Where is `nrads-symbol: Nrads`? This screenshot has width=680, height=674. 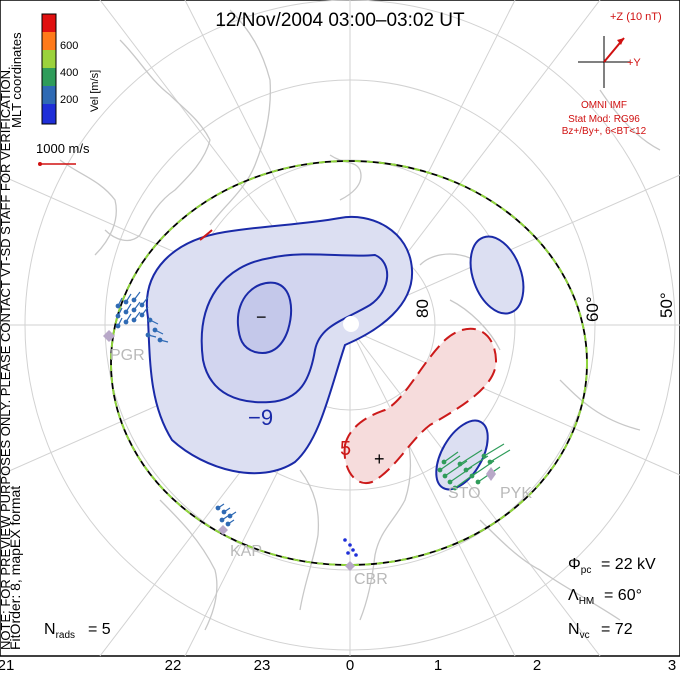
nrads-symbol: Nrads is located at coordinates (59, 631).